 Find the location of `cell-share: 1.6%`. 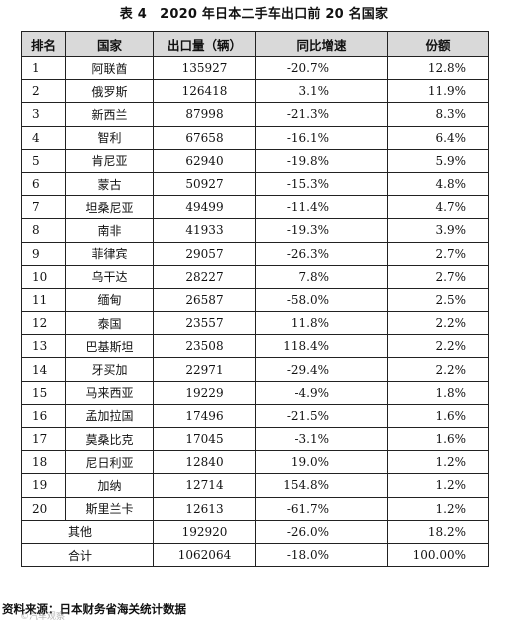

cell-share: 1.6% is located at coordinates (438, 439).